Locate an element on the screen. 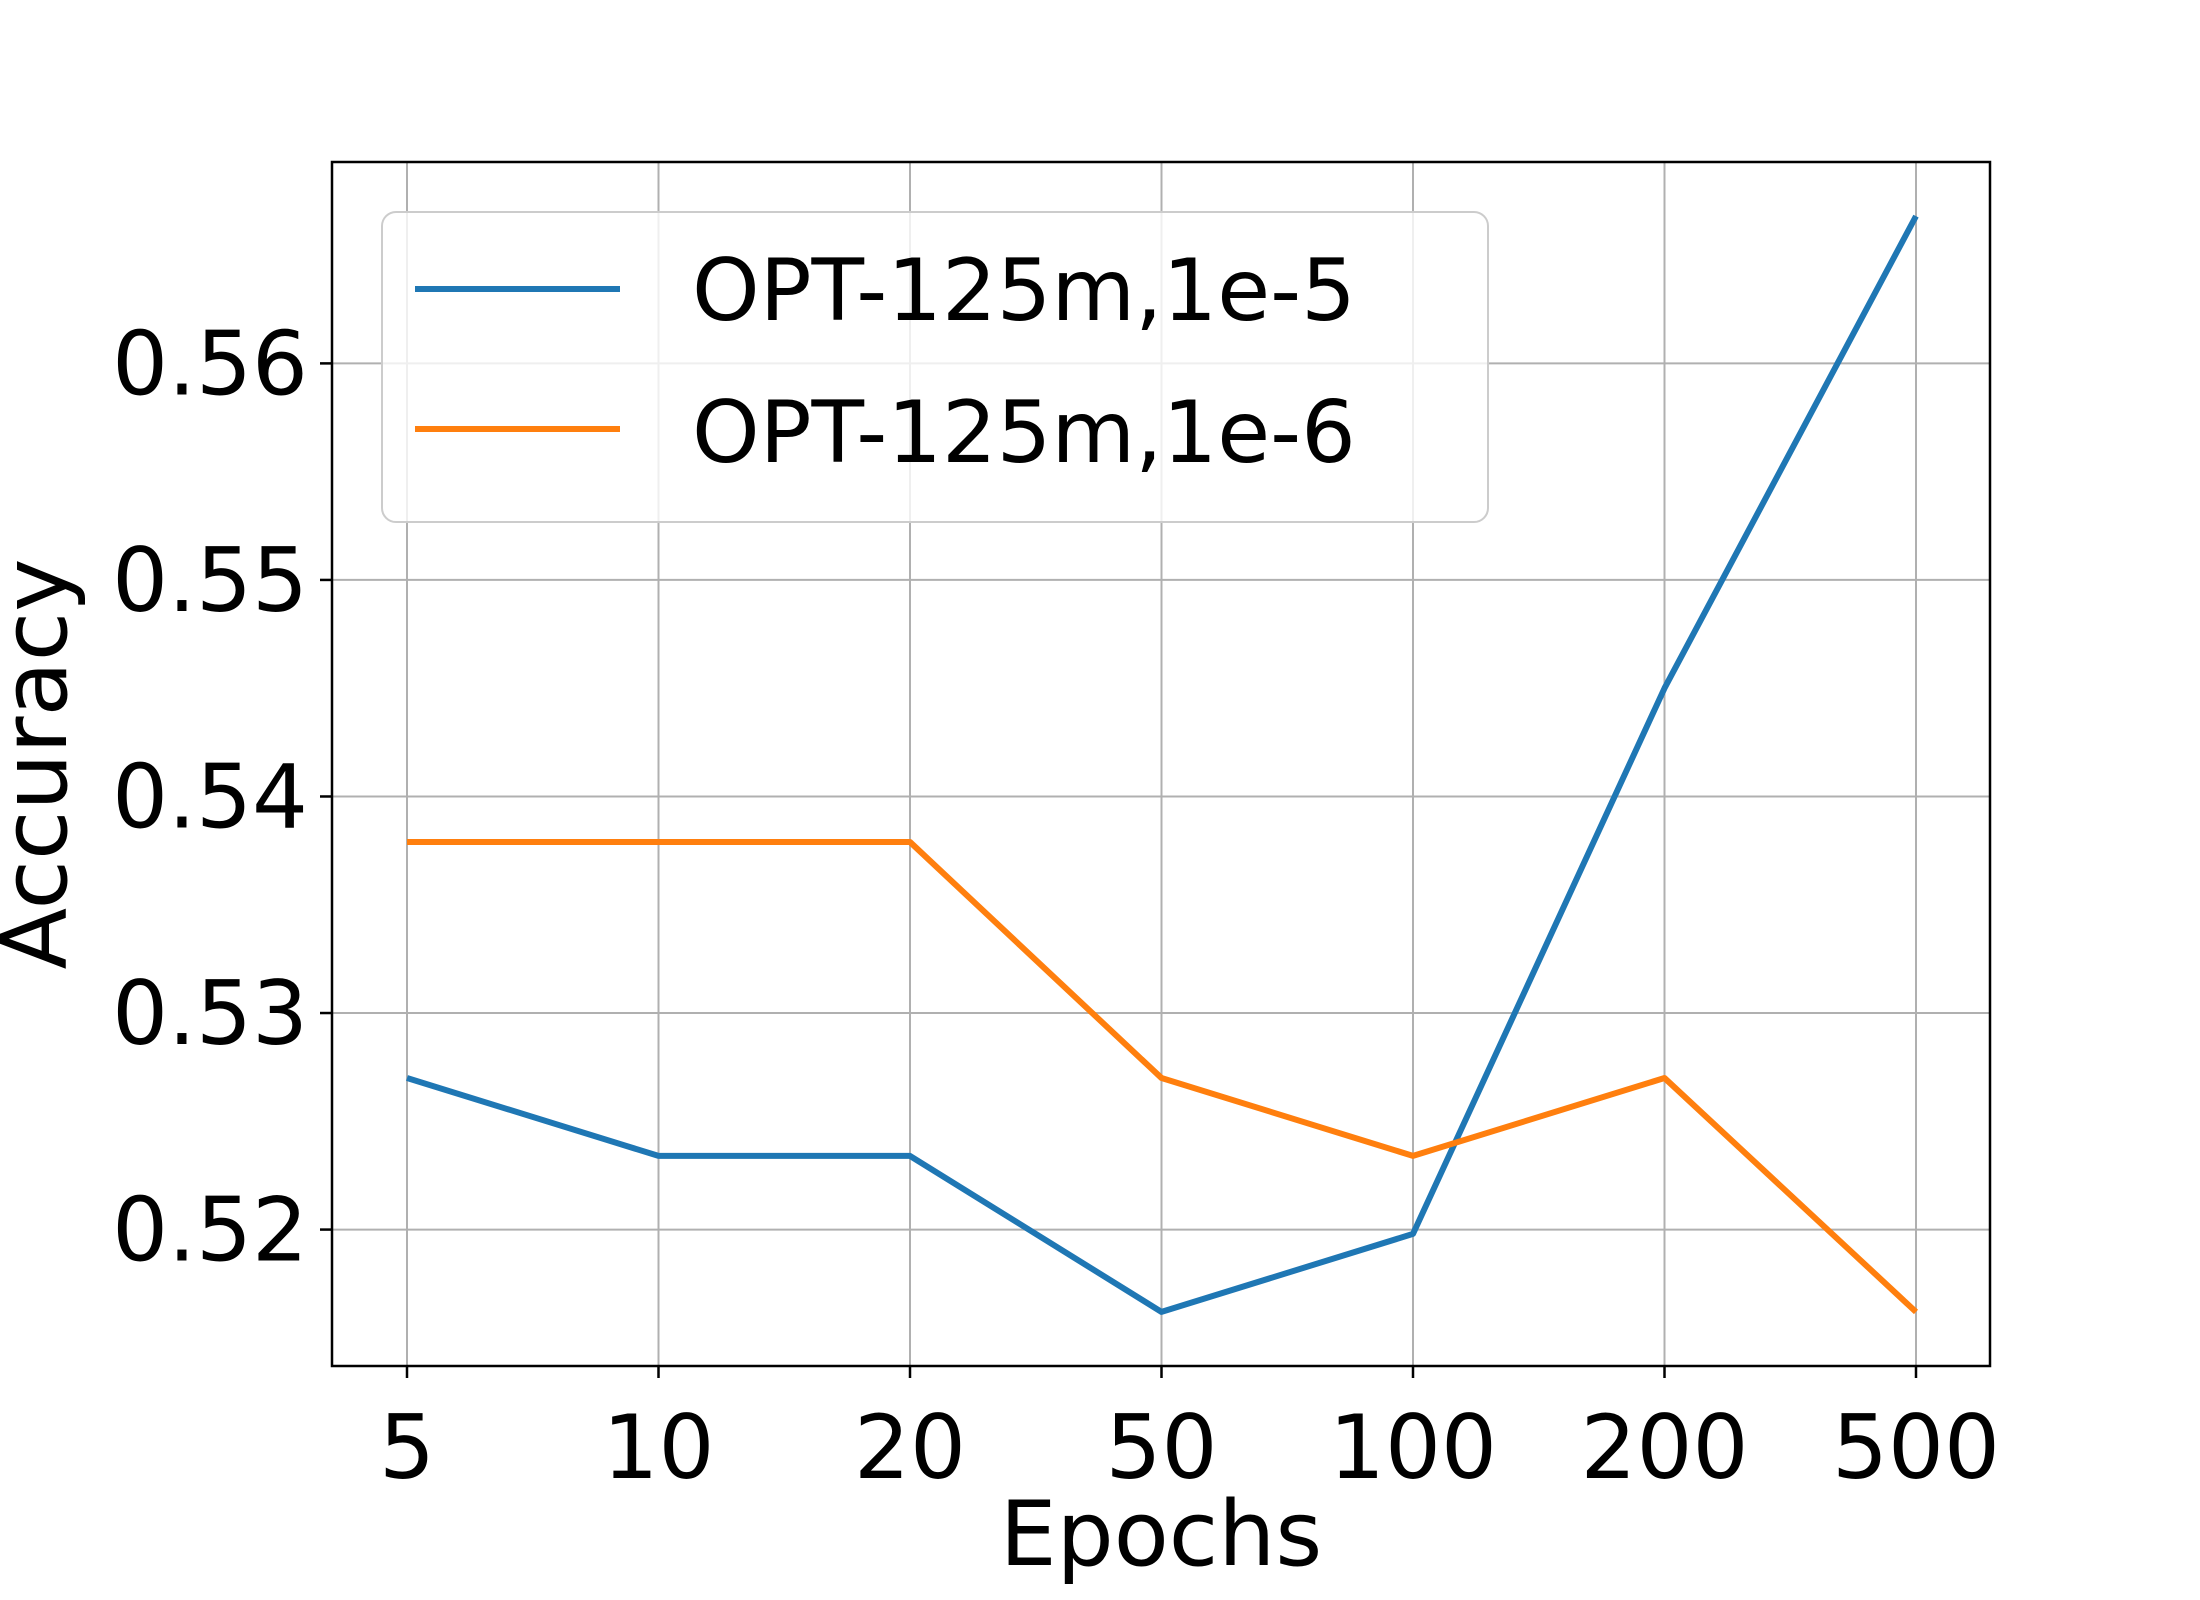 The height and width of the screenshot is (1600, 2200). y-tick-label: 0.54 is located at coordinates (210, 796).